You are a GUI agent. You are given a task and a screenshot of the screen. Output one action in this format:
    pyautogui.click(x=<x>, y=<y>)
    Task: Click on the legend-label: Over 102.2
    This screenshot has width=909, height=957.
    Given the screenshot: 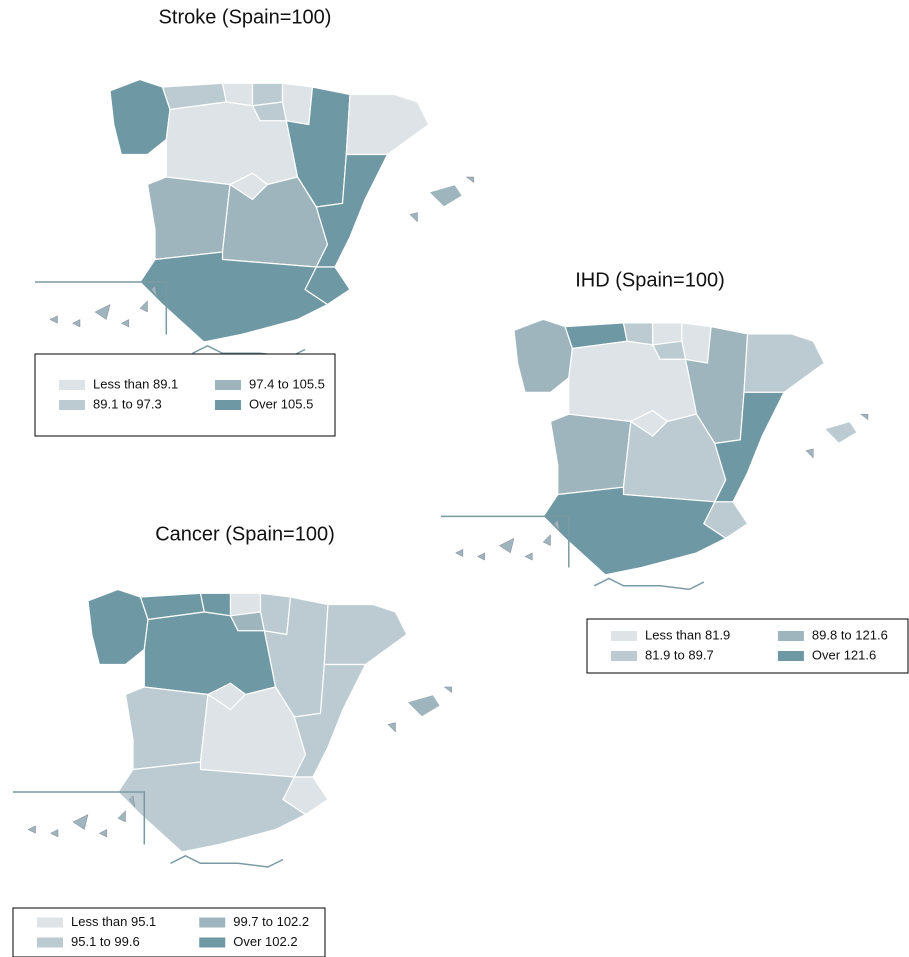 What is the action you would take?
    pyautogui.click(x=265, y=941)
    